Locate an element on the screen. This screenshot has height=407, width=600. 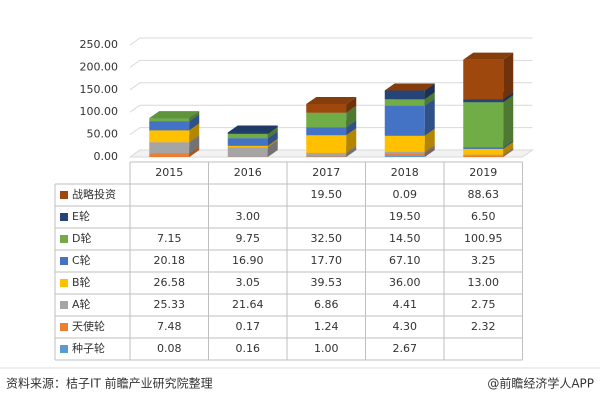
value-label: 100.95 is located at coordinates (483, 238).